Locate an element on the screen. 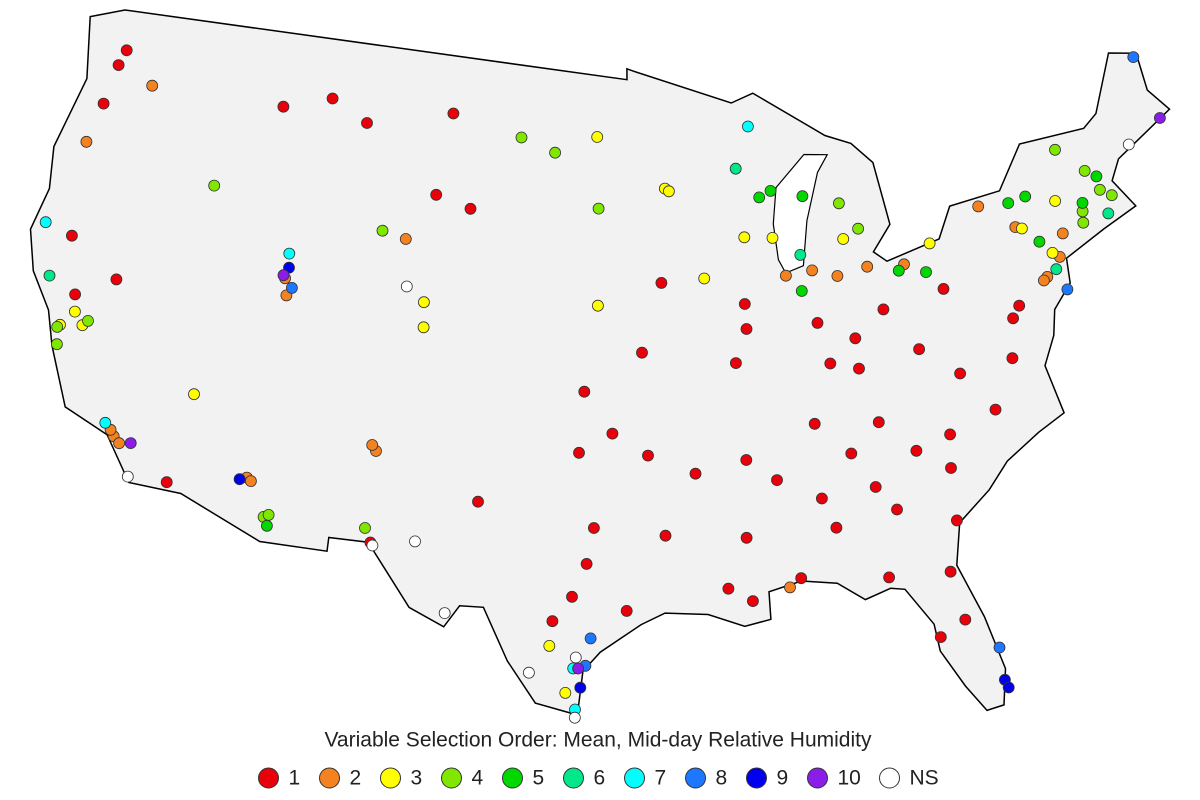 This screenshot has width=1200, height=800. legend: 1 2 3 4 5 6 7 8 9 10 NS is located at coordinates (598, 778).